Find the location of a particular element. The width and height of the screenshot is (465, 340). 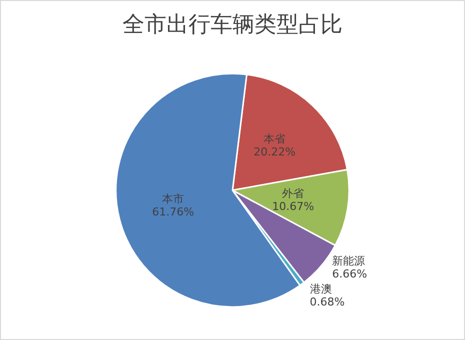

slice-label: 港澳 is located at coordinates (321, 289).